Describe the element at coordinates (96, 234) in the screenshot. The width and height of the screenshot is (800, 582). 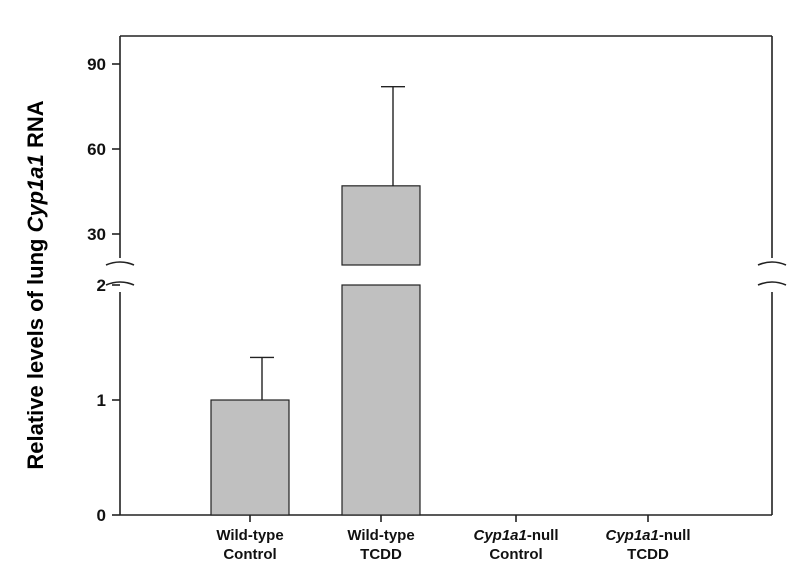
I see `y-tick-label: 30` at that location.